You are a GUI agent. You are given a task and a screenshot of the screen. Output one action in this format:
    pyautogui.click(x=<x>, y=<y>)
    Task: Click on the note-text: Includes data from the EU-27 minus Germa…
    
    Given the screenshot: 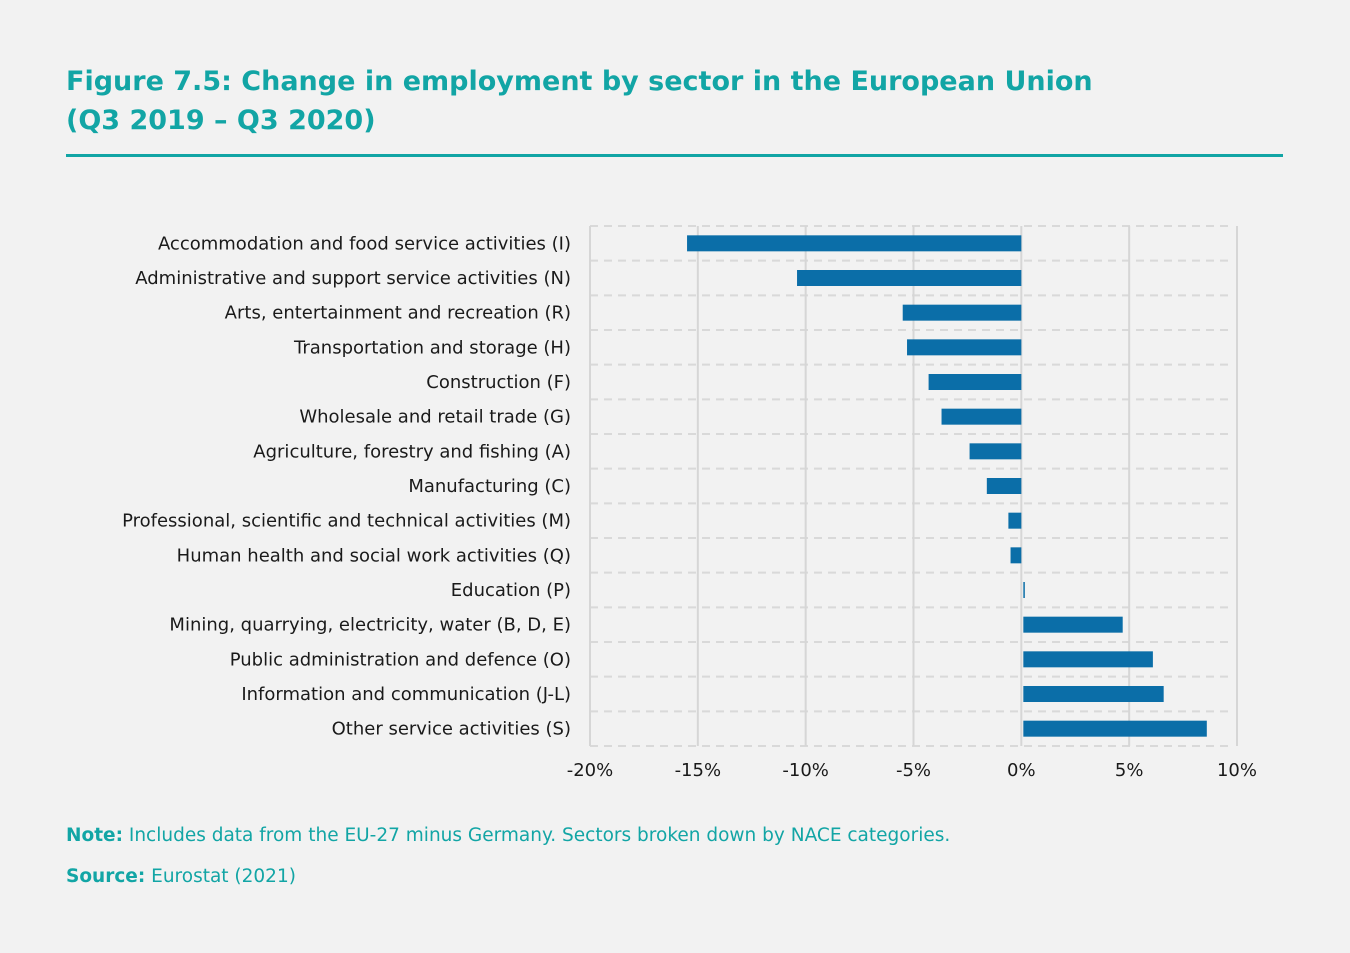 What is the action you would take?
    pyautogui.click(x=536, y=835)
    